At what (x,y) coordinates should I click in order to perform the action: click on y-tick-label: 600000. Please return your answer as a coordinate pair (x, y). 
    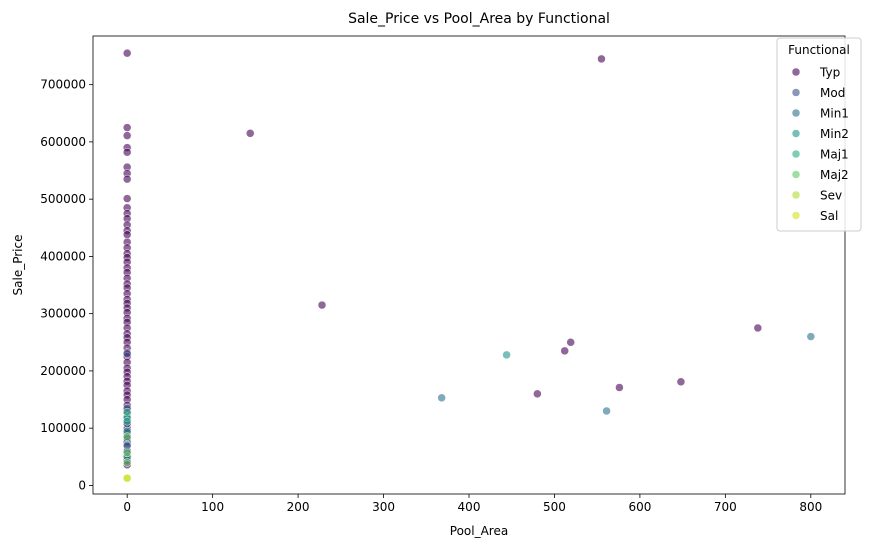
    Looking at the image, I should click on (63, 142).